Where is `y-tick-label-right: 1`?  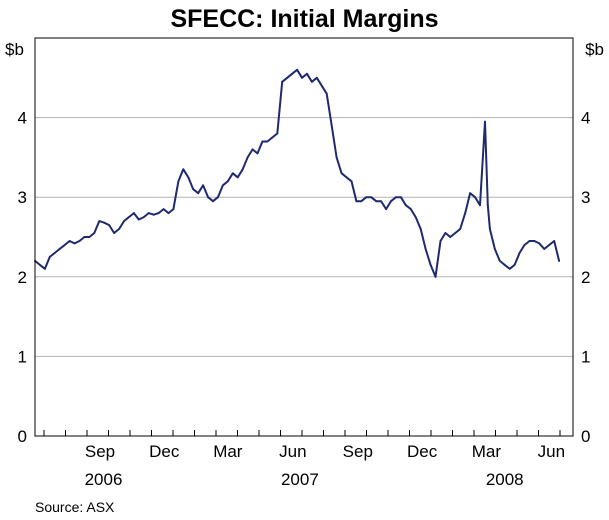 y-tick-label-right: 1 is located at coordinates (585, 356).